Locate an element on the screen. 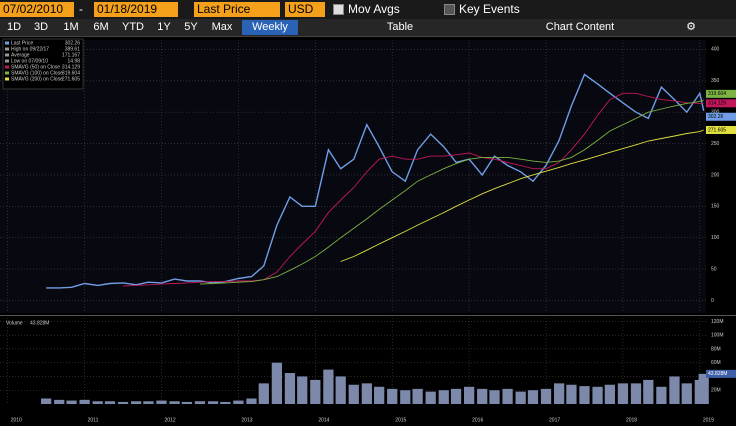 The width and height of the screenshot is (736, 426). last-value-label: 302.26 is located at coordinates (716, 117).